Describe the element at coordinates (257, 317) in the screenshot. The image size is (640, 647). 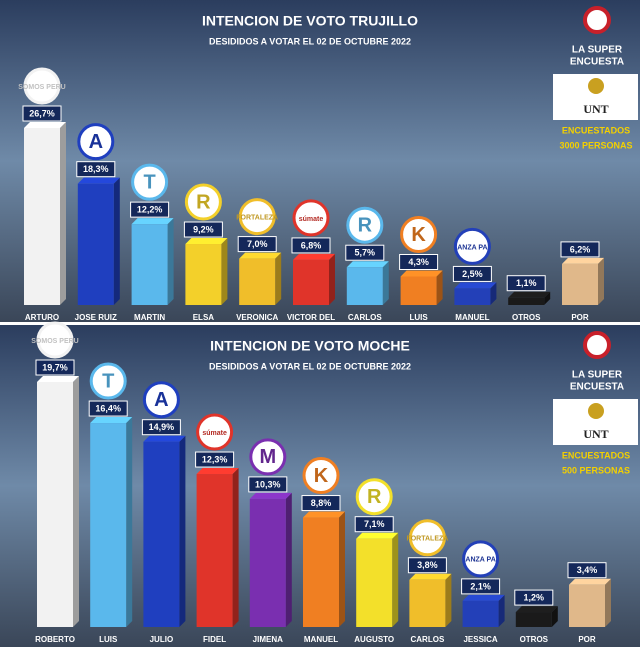
I see `x-tick-label: VERONICA` at that location.